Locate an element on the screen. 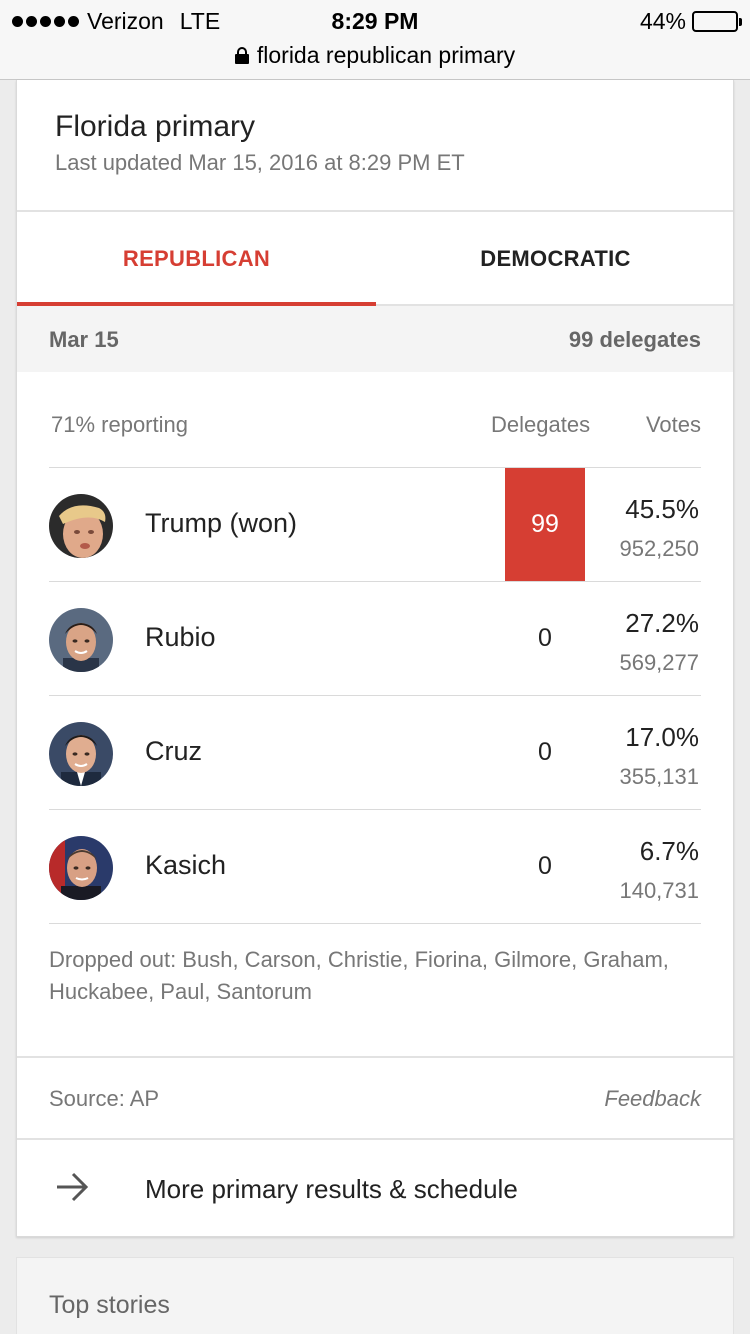 This screenshot has width=750, height=1334. vote-percent: 45.5% is located at coordinates (662, 509).